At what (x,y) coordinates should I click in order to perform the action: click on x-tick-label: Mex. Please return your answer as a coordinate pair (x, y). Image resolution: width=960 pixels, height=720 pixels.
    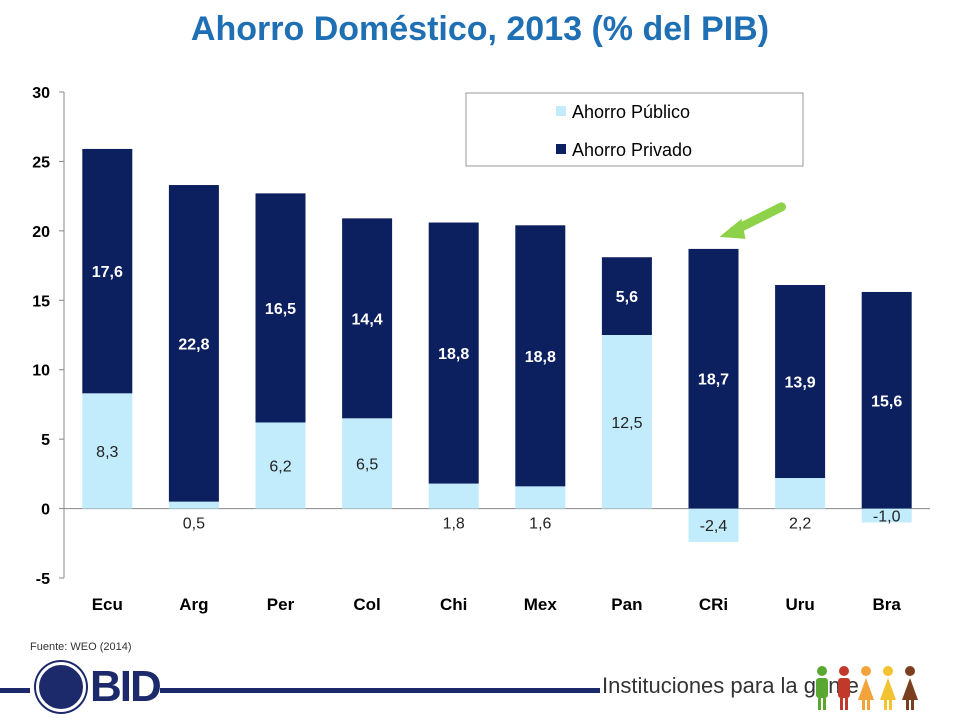
    Looking at the image, I should click on (541, 604).